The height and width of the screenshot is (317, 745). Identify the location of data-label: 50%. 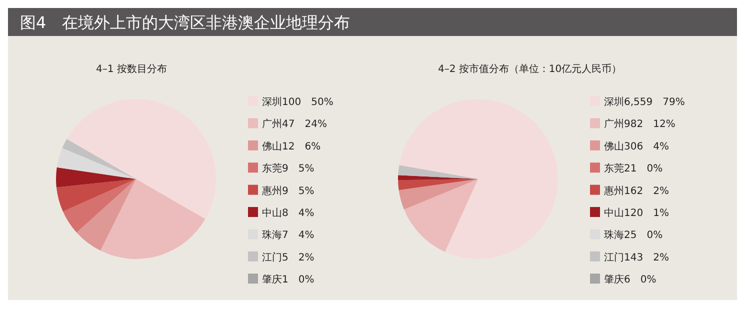
(322, 102).